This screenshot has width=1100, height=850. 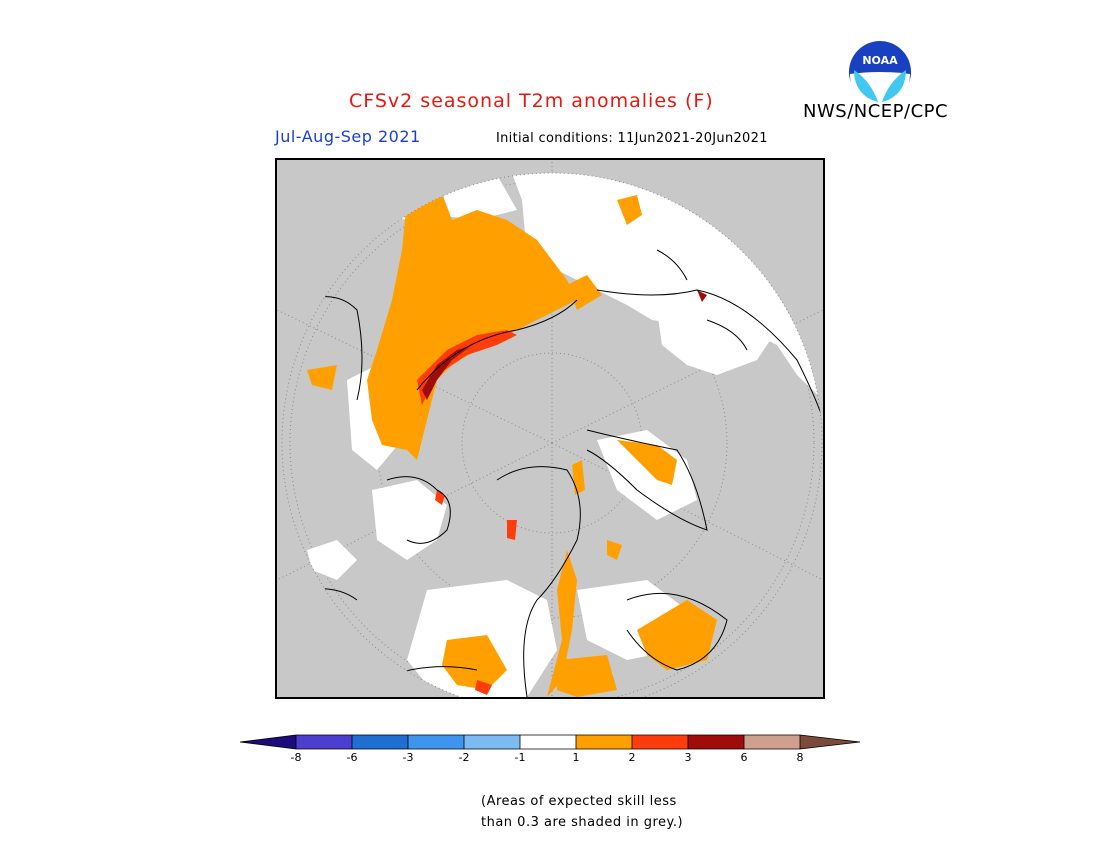 I want to click on colorbar-tick: 6, so click(x=744, y=757).